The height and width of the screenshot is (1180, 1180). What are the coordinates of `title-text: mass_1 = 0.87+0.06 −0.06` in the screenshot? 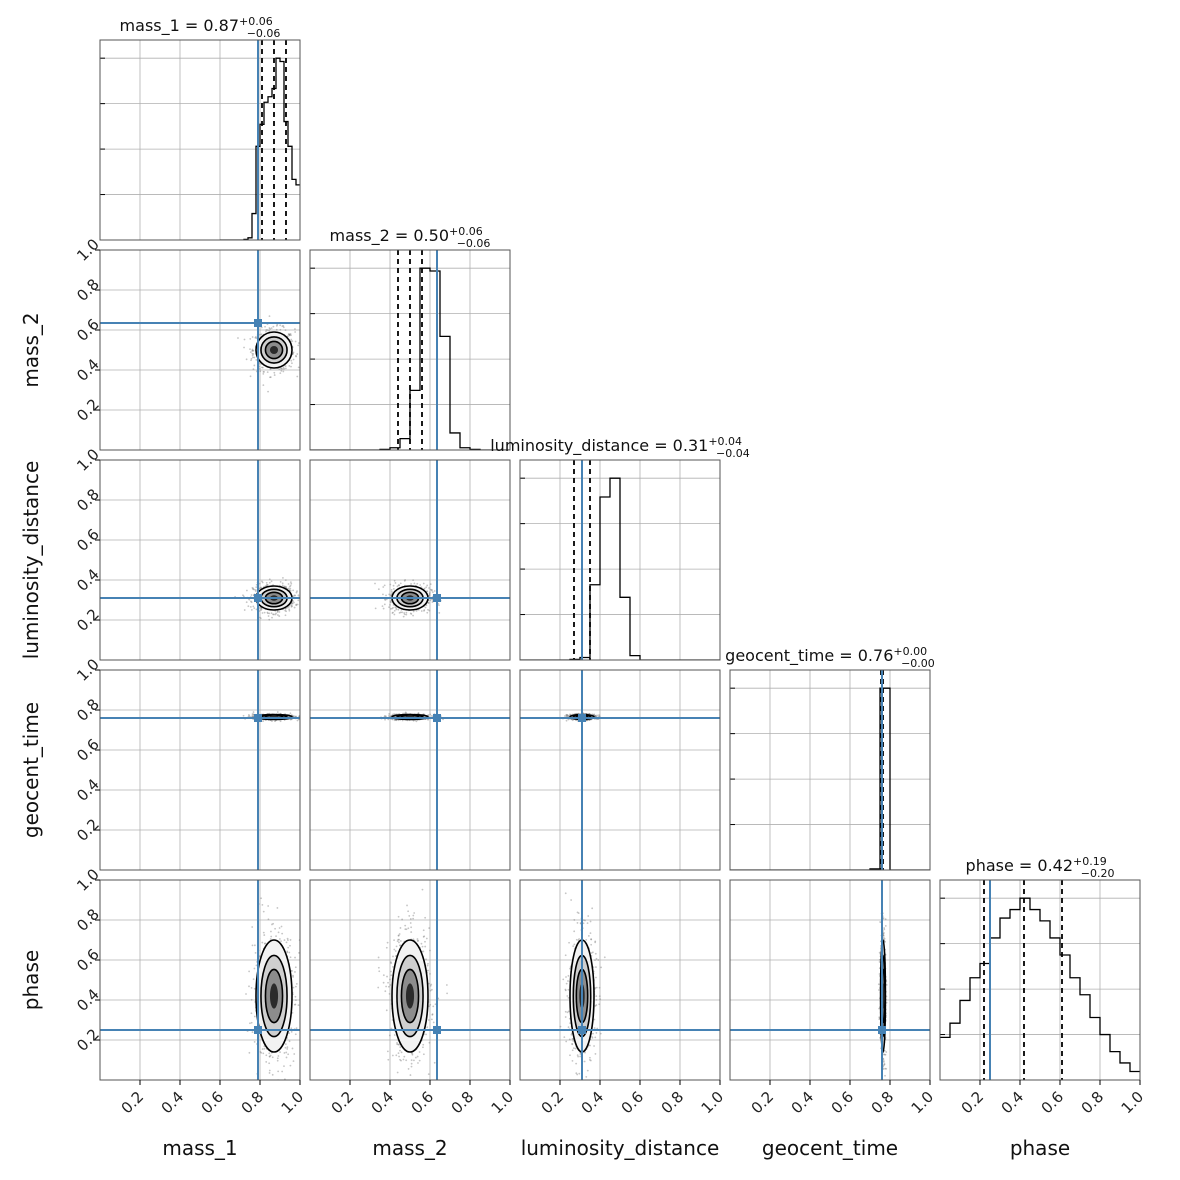 It's located at (200, 27).